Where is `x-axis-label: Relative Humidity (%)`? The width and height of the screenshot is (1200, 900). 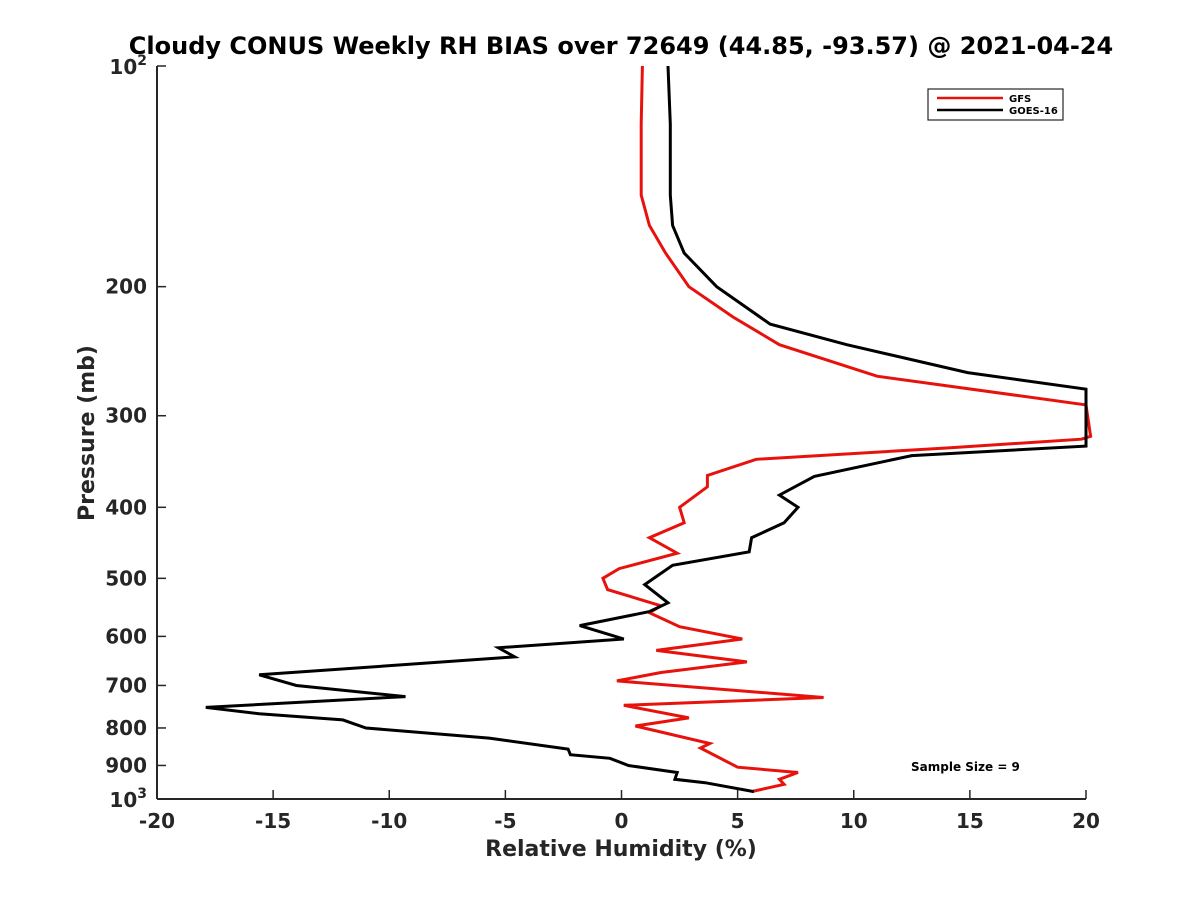 x-axis-label: Relative Humidity (%) is located at coordinates (621, 849).